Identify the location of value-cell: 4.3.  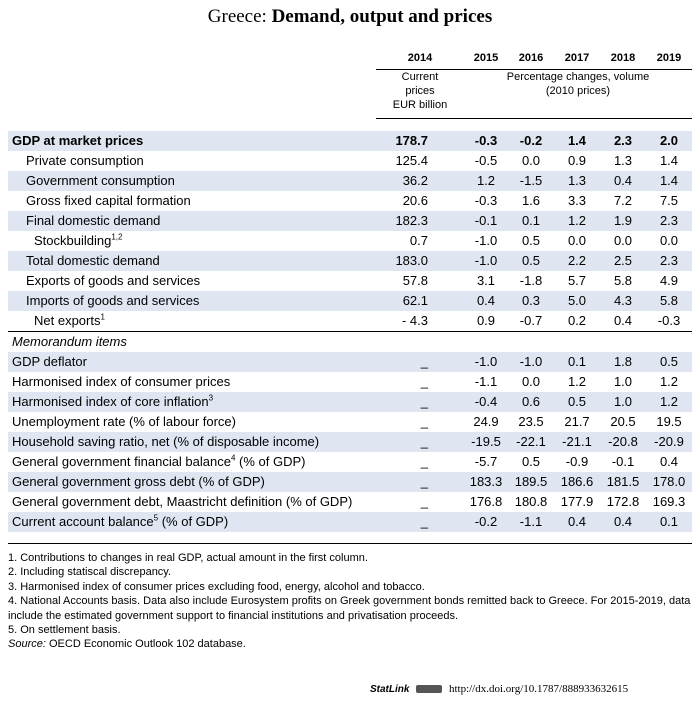
(623, 301).